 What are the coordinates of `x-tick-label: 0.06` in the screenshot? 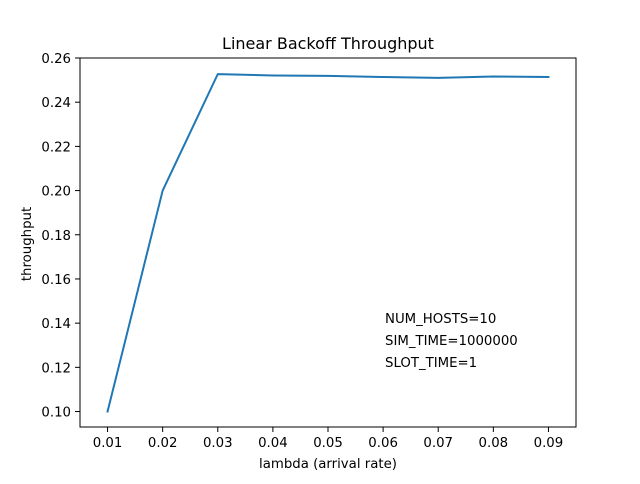 It's located at (383, 443).